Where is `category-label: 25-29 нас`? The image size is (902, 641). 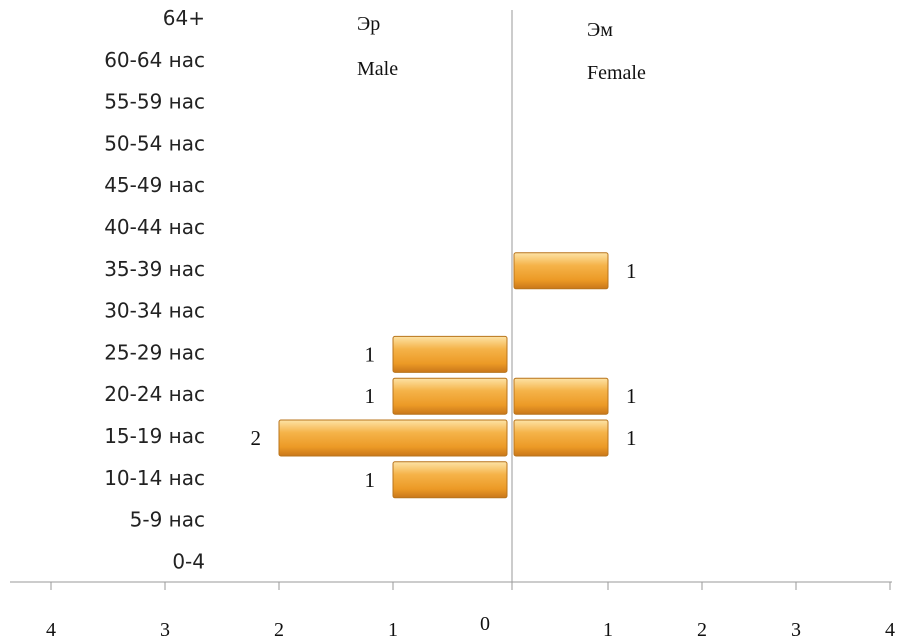
category-label: 25-29 нас is located at coordinates (154, 352).